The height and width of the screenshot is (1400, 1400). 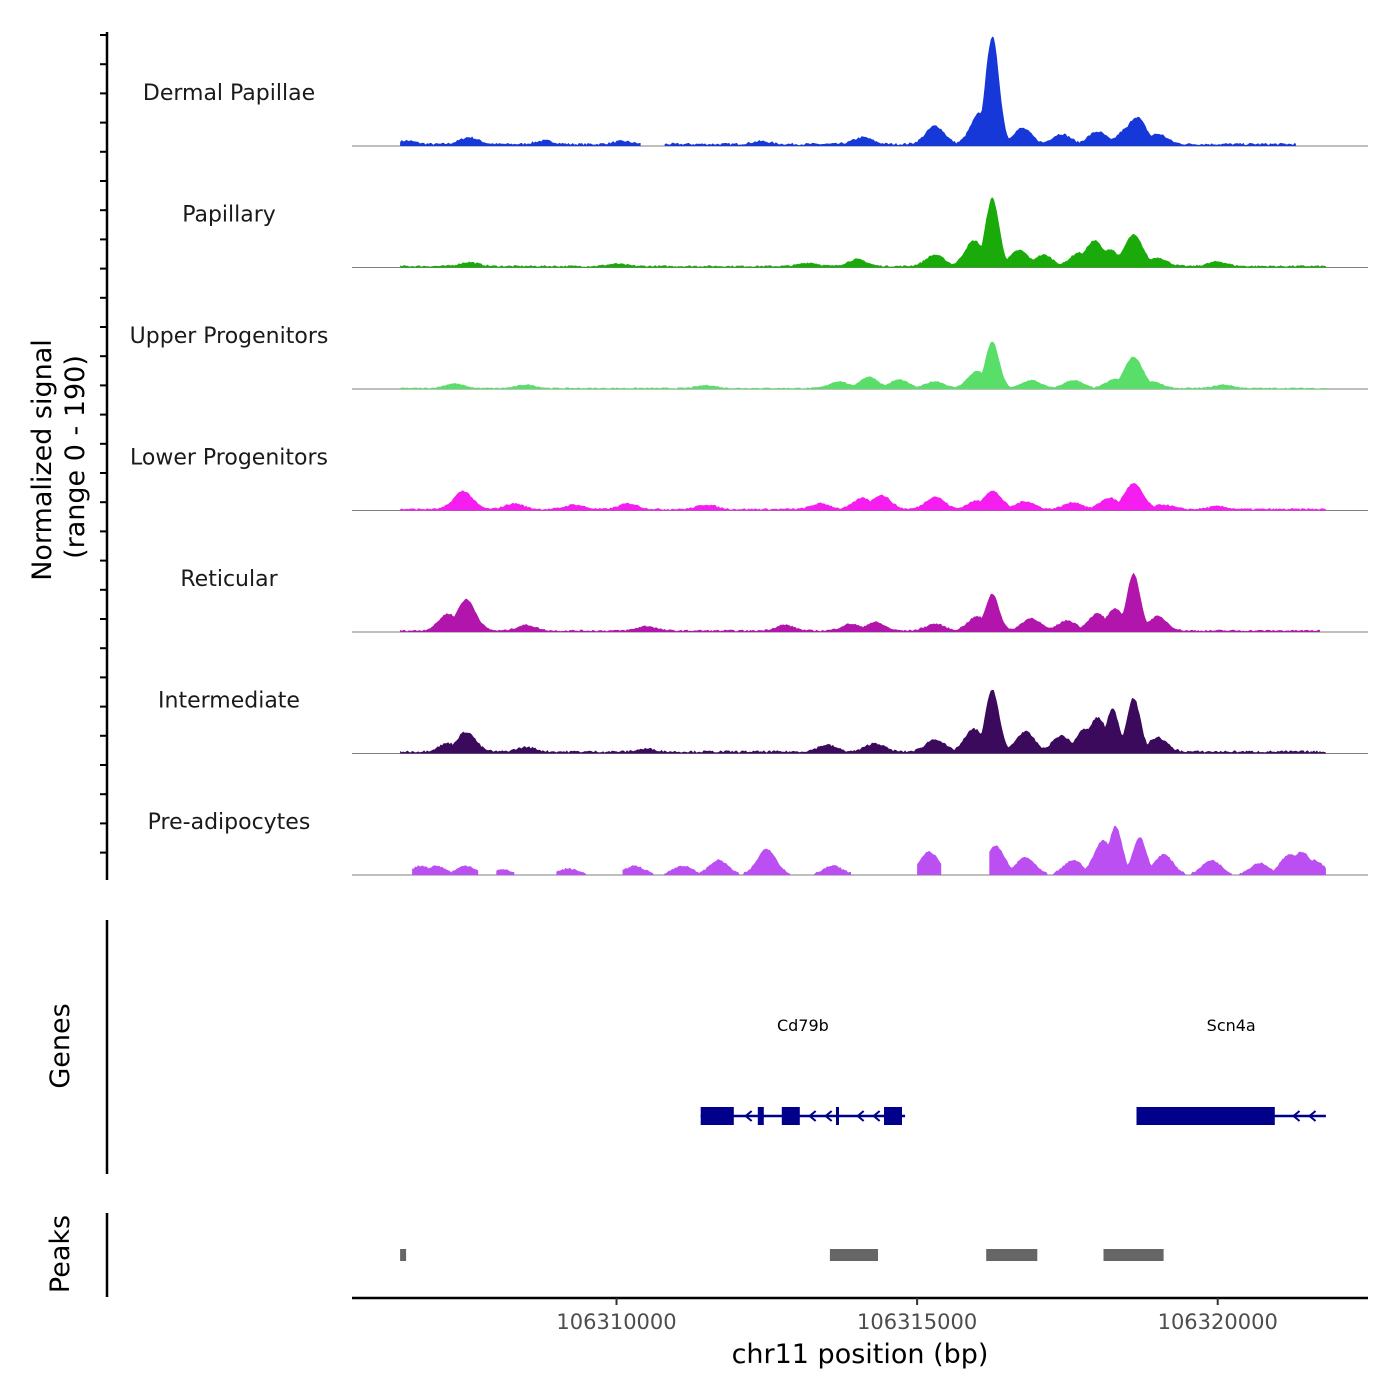 I want to click on track-label: Intermediate, so click(x=229, y=701).